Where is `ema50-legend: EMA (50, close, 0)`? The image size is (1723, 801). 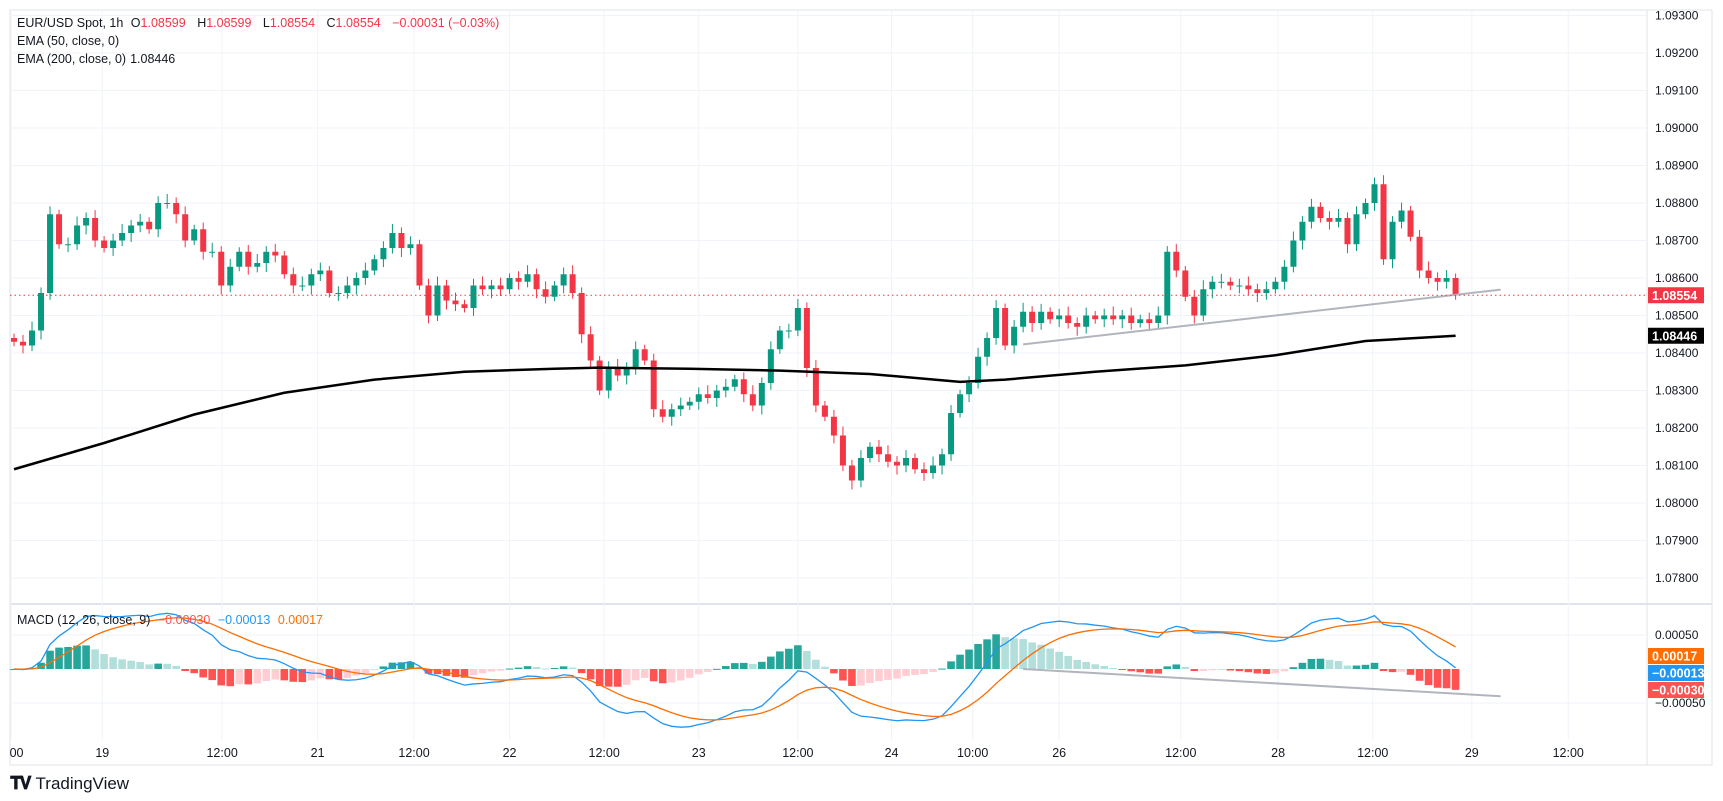 ema50-legend: EMA (50, close, 0) is located at coordinates (70, 41).